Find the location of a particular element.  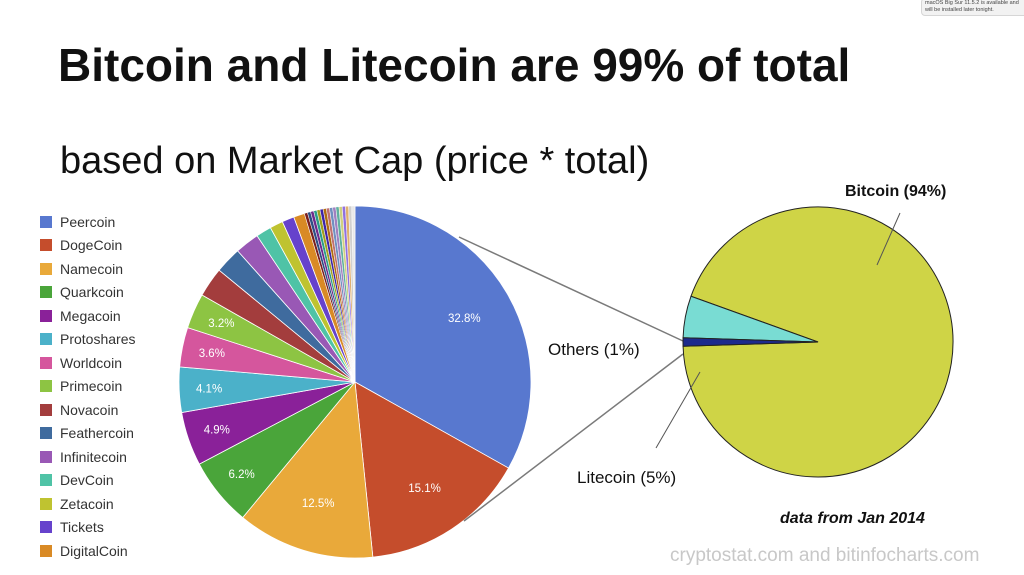

connector-line-top is located at coordinates (571, 289).